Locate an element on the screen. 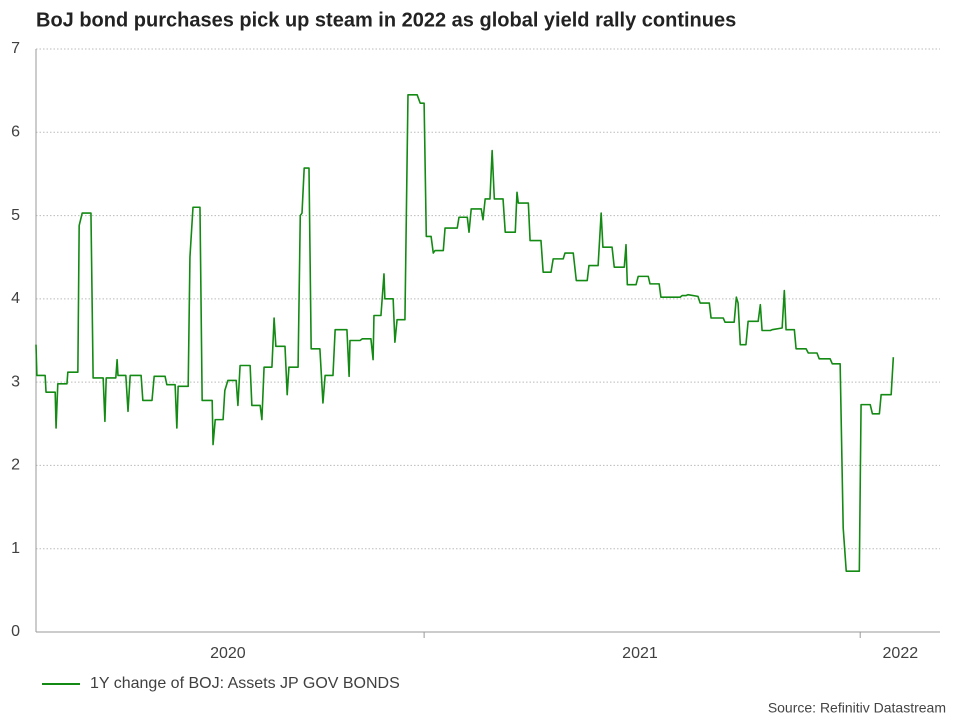  y-tick-label: 0 is located at coordinates (15, 631).